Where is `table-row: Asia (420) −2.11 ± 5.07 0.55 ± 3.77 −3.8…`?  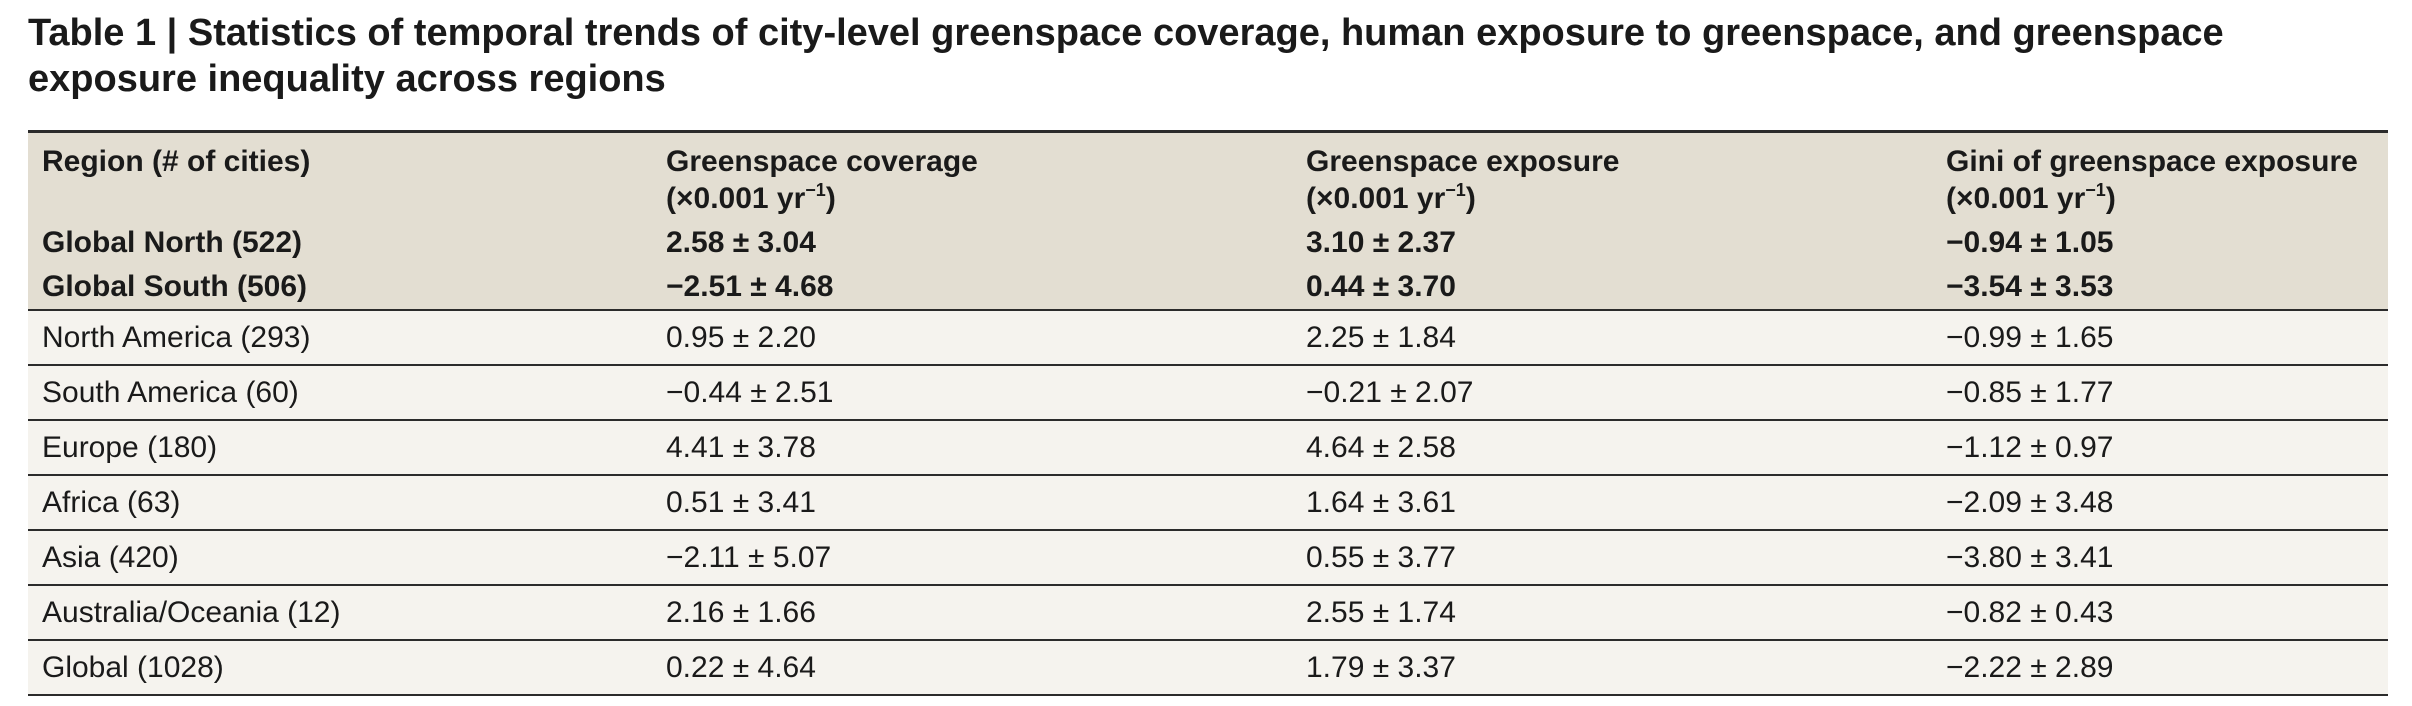 table-row: Asia (420) −2.11 ± 5.07 0.55 ± 3.77 −3.8… is located at coordinates (1208, 557).